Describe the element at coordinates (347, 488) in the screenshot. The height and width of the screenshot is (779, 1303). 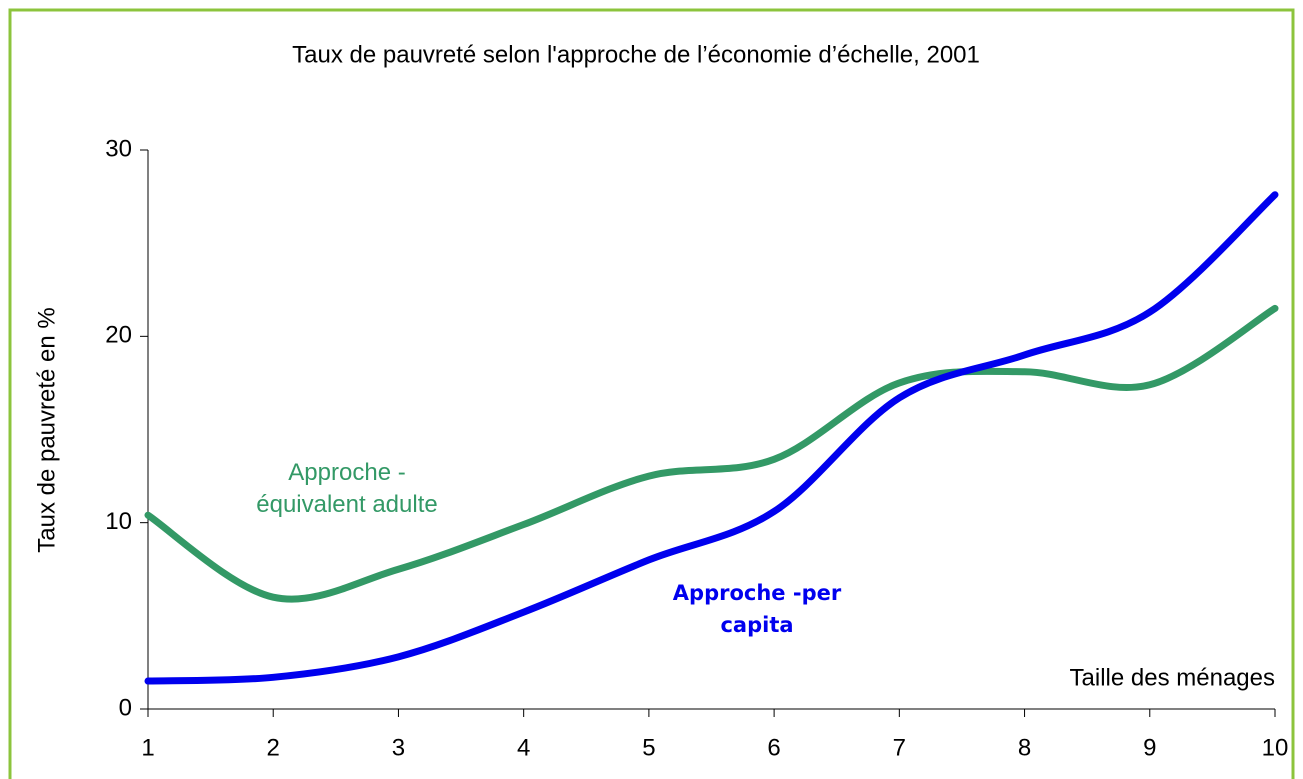
I see `series-label: Approche - équivalent adulte` at that location.